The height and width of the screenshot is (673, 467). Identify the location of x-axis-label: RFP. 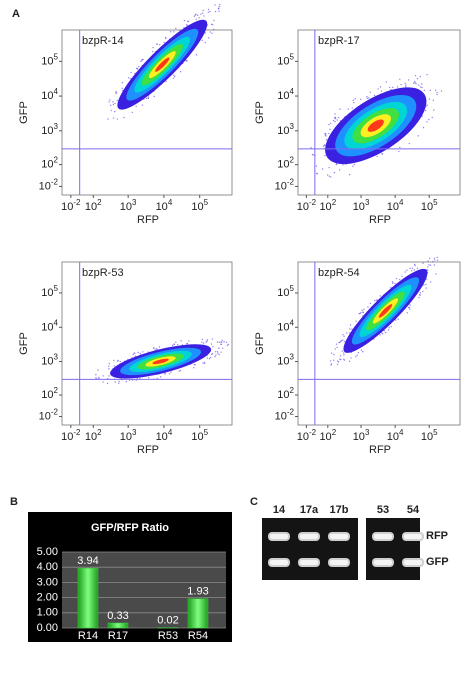
(148, 450).